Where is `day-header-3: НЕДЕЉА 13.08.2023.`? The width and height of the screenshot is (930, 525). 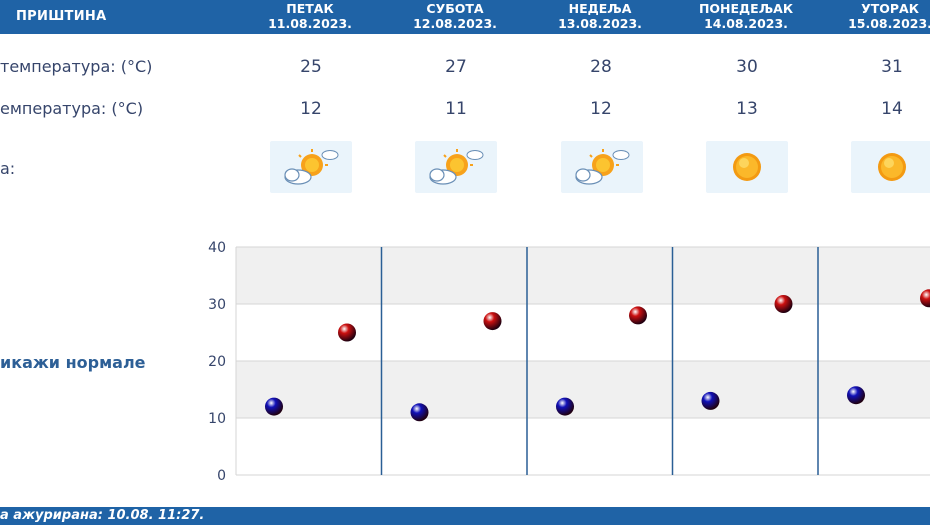
day-header-3: НЕДЕЉА 13.08.2023. is located at coordinates (600, 16).